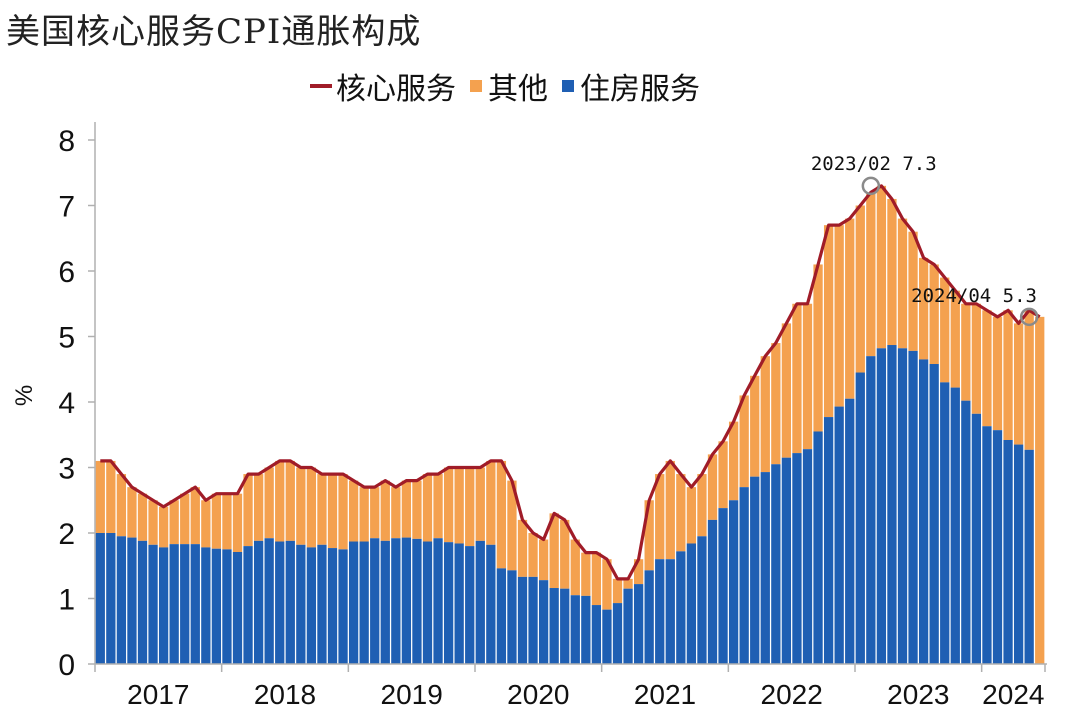  Describe the element at coordinates (631, 86) in the screenshot. I see `legend-item-shelter: 住房服务` at that location.